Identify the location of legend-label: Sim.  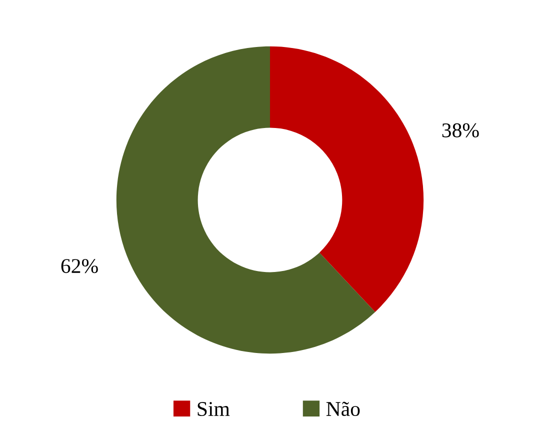
(214, 409).